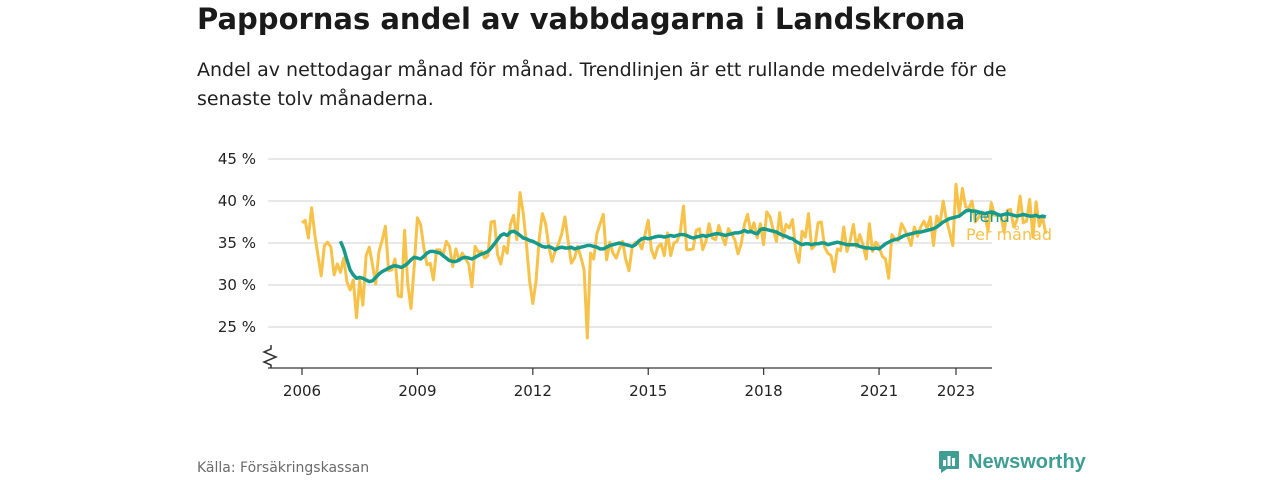 The image size is (1280, 480). Describe the element at coordinates (764, 391) in the screenshot. I see `x-tick-label: 2018` at that location.